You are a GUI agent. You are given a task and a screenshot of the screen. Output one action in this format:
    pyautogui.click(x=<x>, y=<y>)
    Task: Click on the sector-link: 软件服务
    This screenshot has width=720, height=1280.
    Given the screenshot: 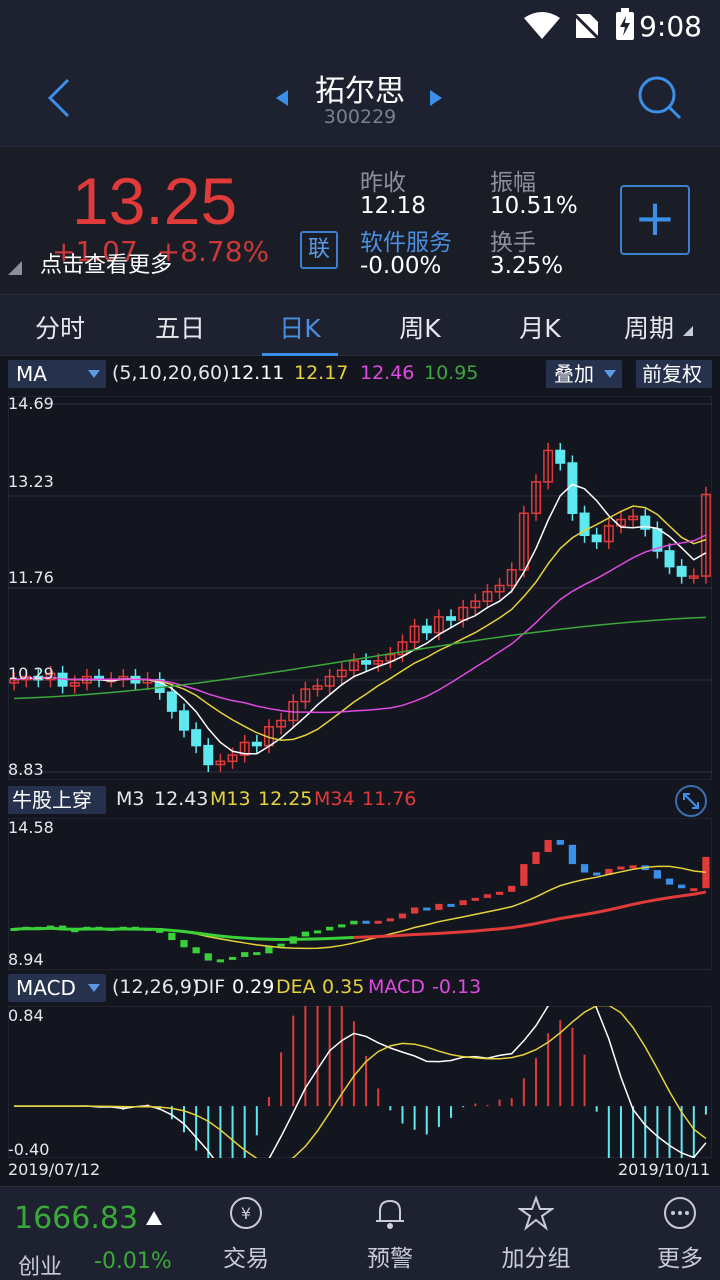 What is the action you would take?
    pyautogui.click(x=406, y=243)
    